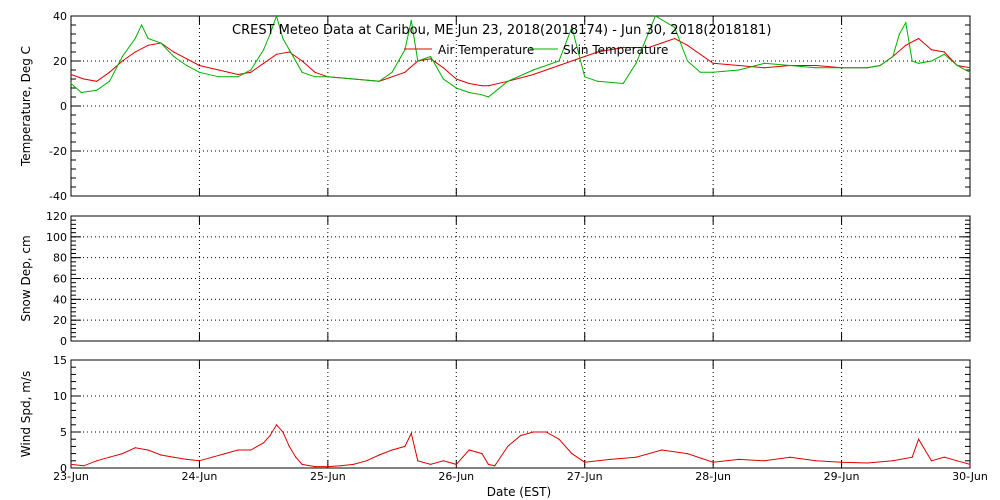 This screenshot has height=500, width=1000. What do you see at coordinates (713, 476) in the screenshot?
I see `x-tick-label: 28-Jun` at bounding box center [713, 476].